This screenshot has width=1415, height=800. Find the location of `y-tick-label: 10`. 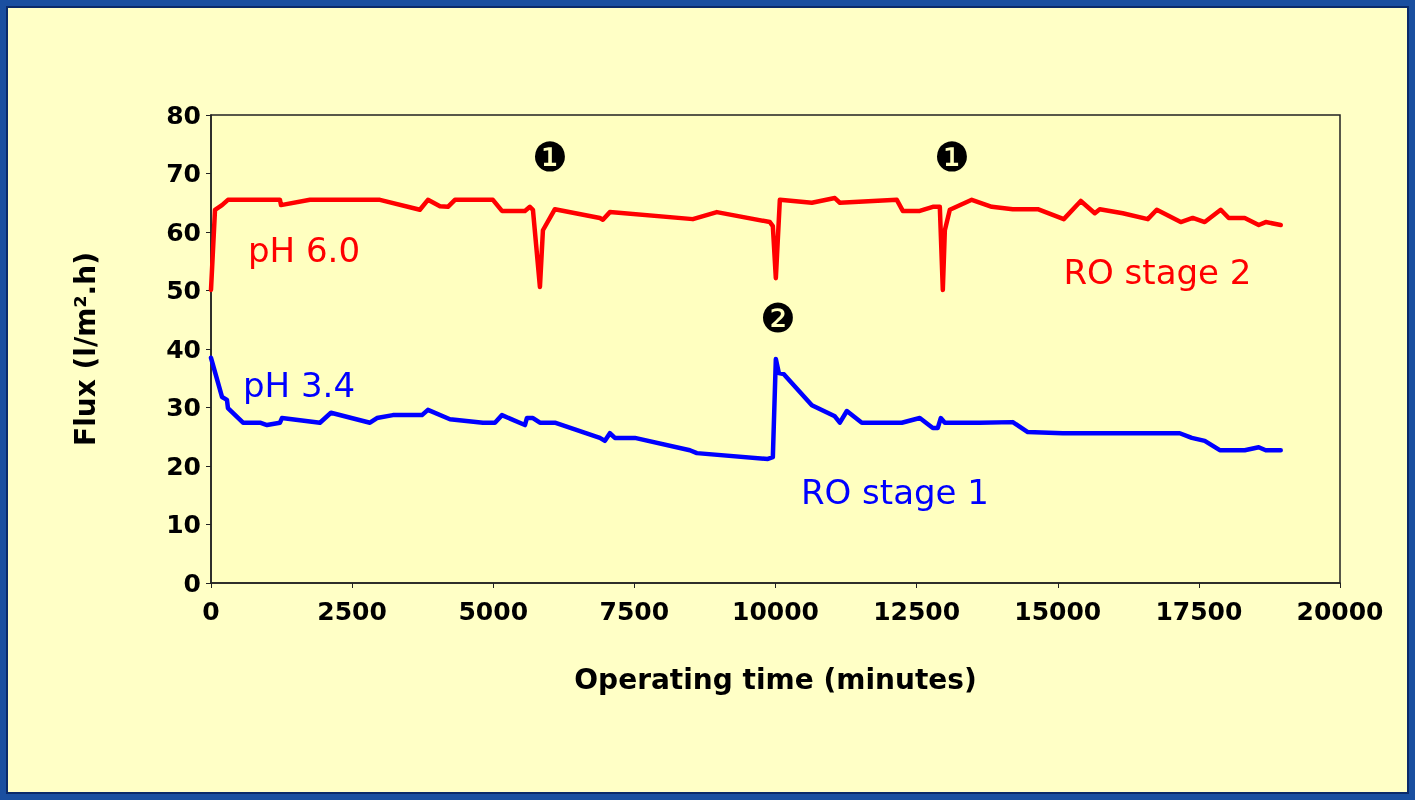

y-tick-label: 10 is located at coordinates (183, 524).